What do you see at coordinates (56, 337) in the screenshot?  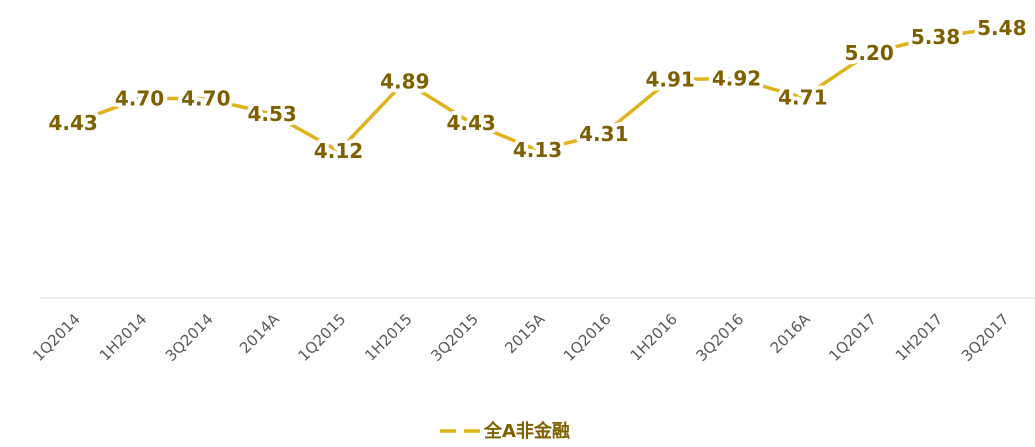 I see `x-tick-label: 1Q2014` at bounding box center [56, 337].